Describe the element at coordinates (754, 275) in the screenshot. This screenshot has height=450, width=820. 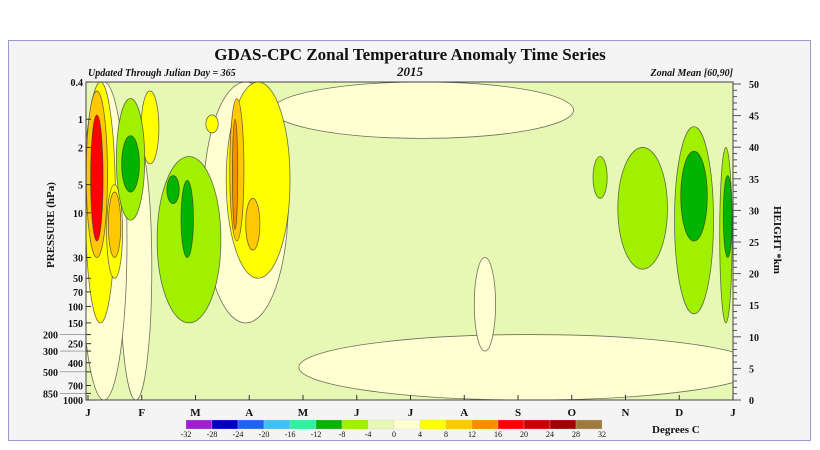
I see `y2-tick-label: 20` at that location.